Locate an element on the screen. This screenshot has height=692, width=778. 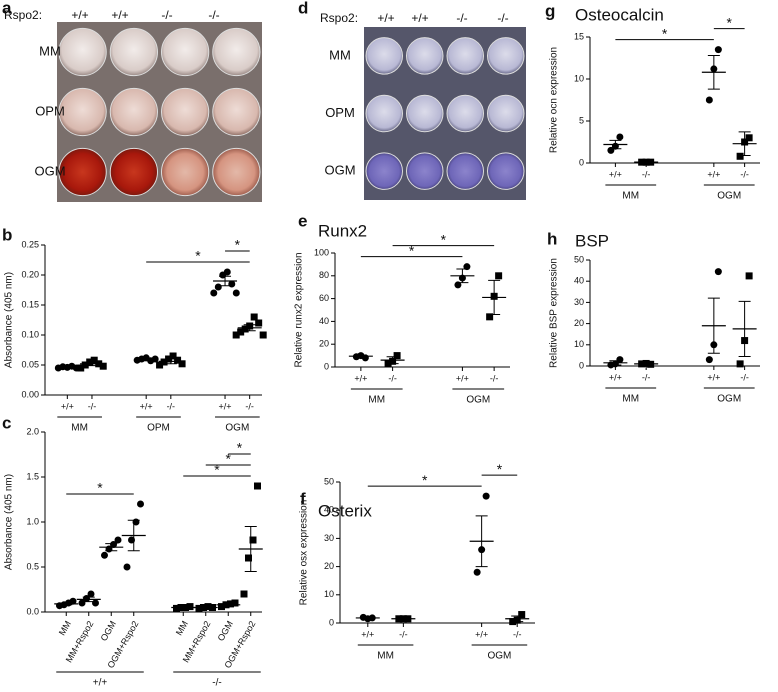
y-tick-label: 5 is located at coordinates (581, 120).